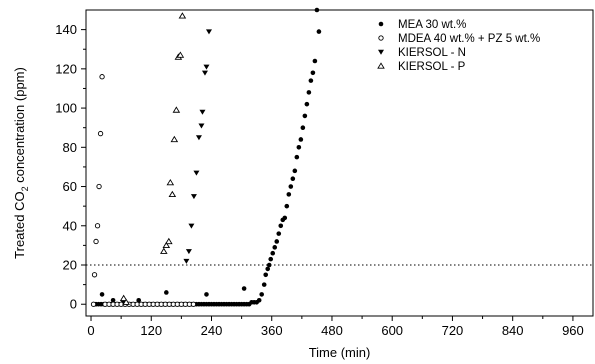 Image resolution: width=595 pixels, height=364 pixels. Describe the element at coordinates (66, 68) in the screenshot. I see `y-tick-label: 120` at that location.